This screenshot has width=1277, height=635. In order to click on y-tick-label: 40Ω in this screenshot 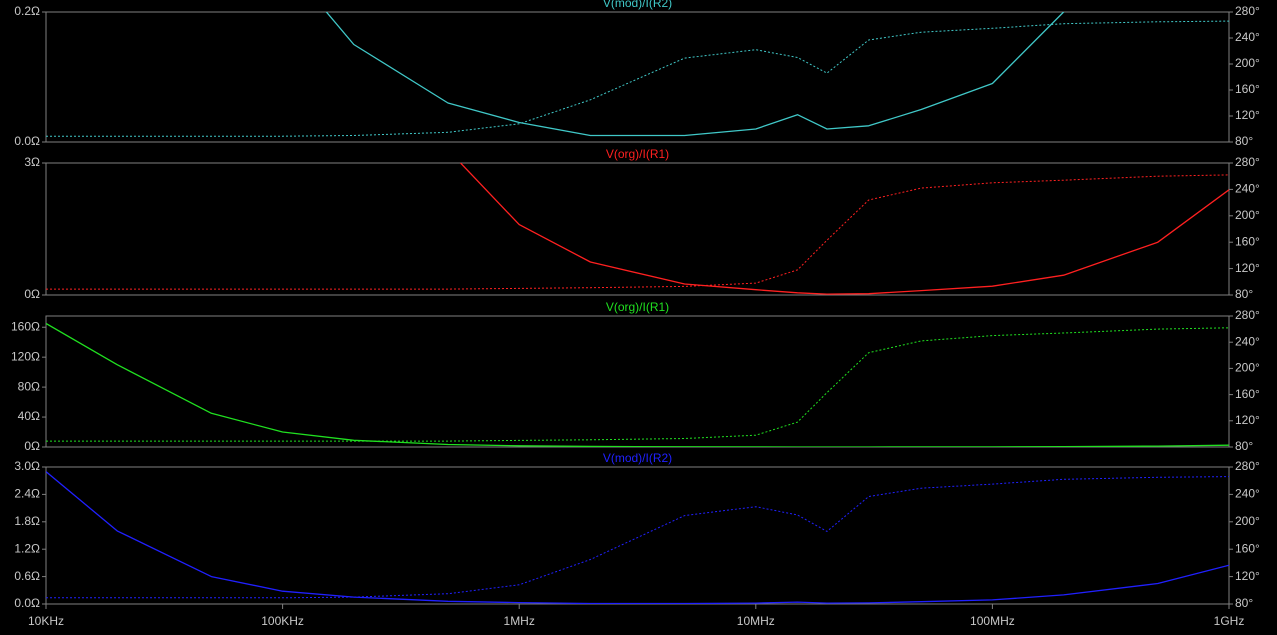, I will do `click(29, 416)`.